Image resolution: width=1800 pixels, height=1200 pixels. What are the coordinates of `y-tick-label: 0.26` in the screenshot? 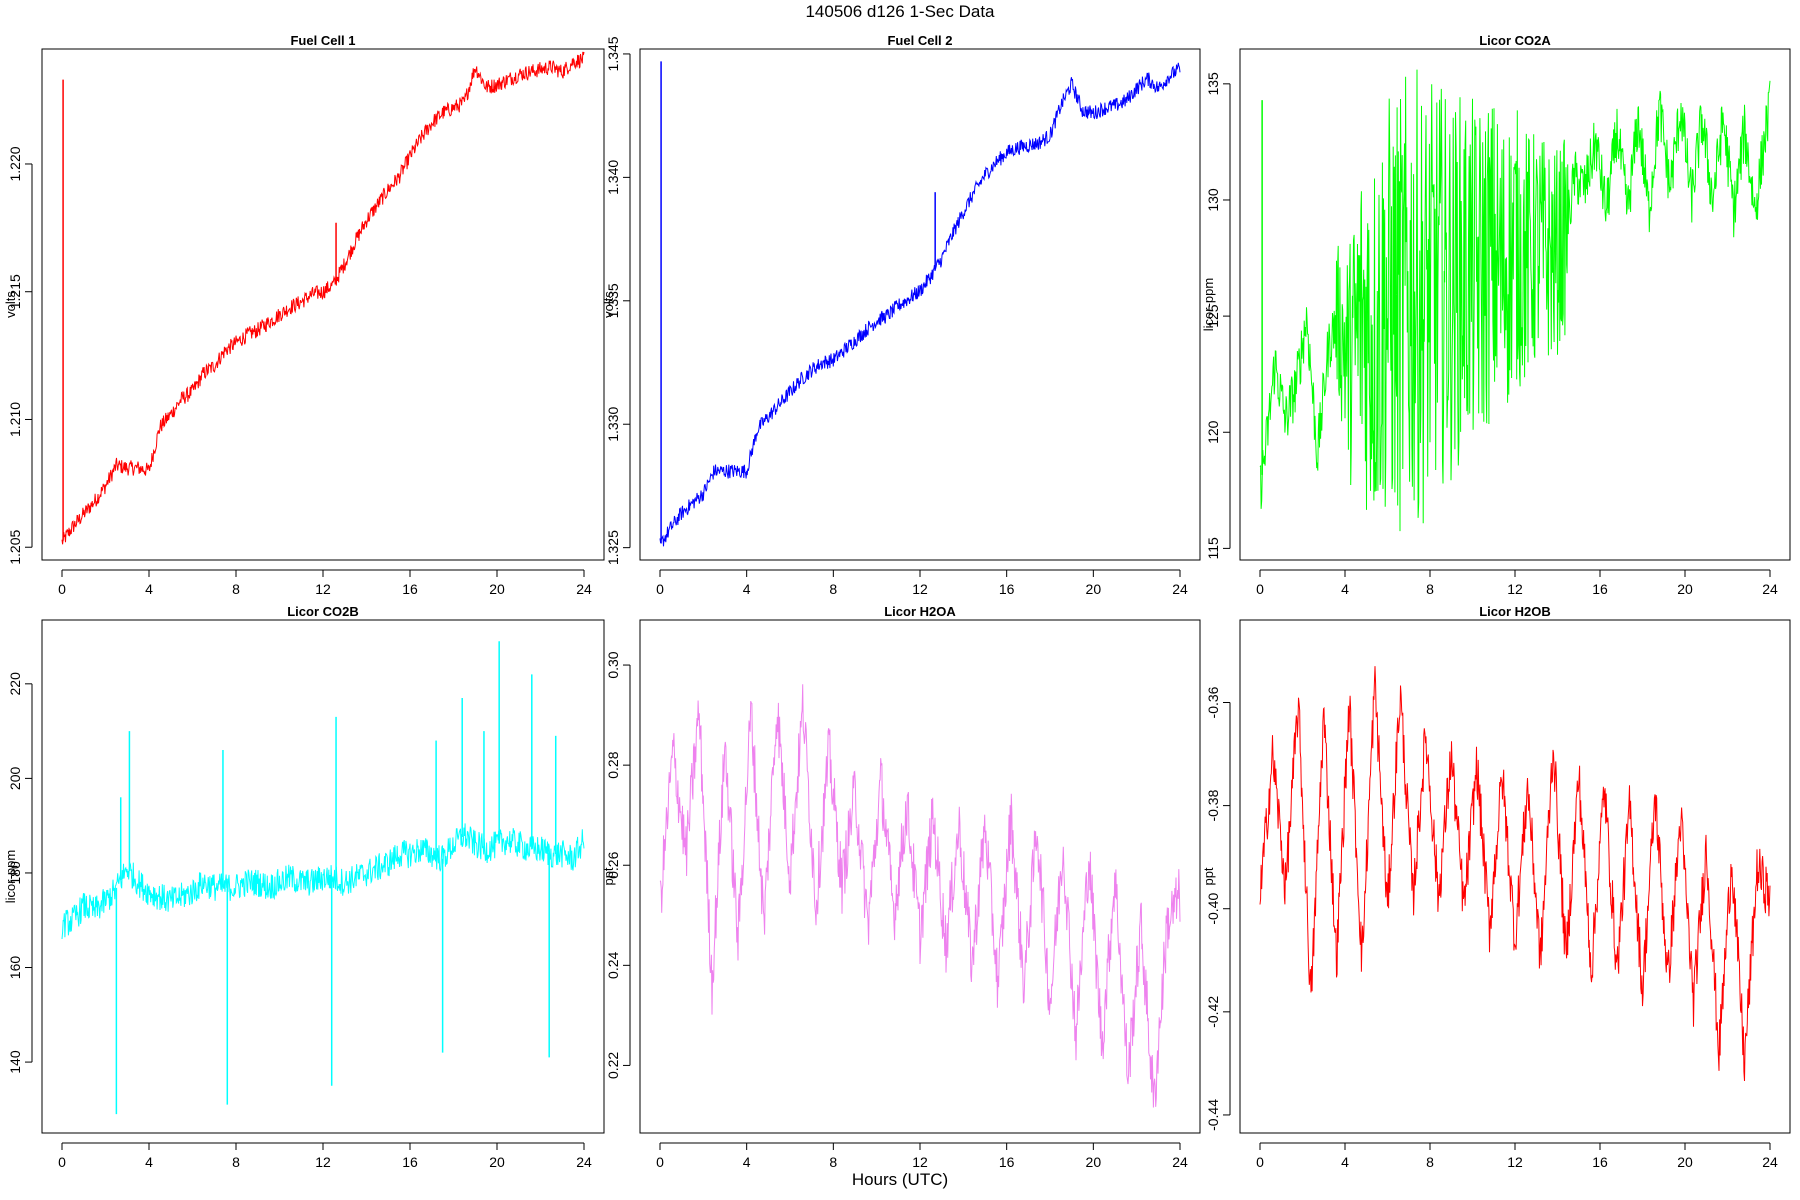 It's located at (613, 864).